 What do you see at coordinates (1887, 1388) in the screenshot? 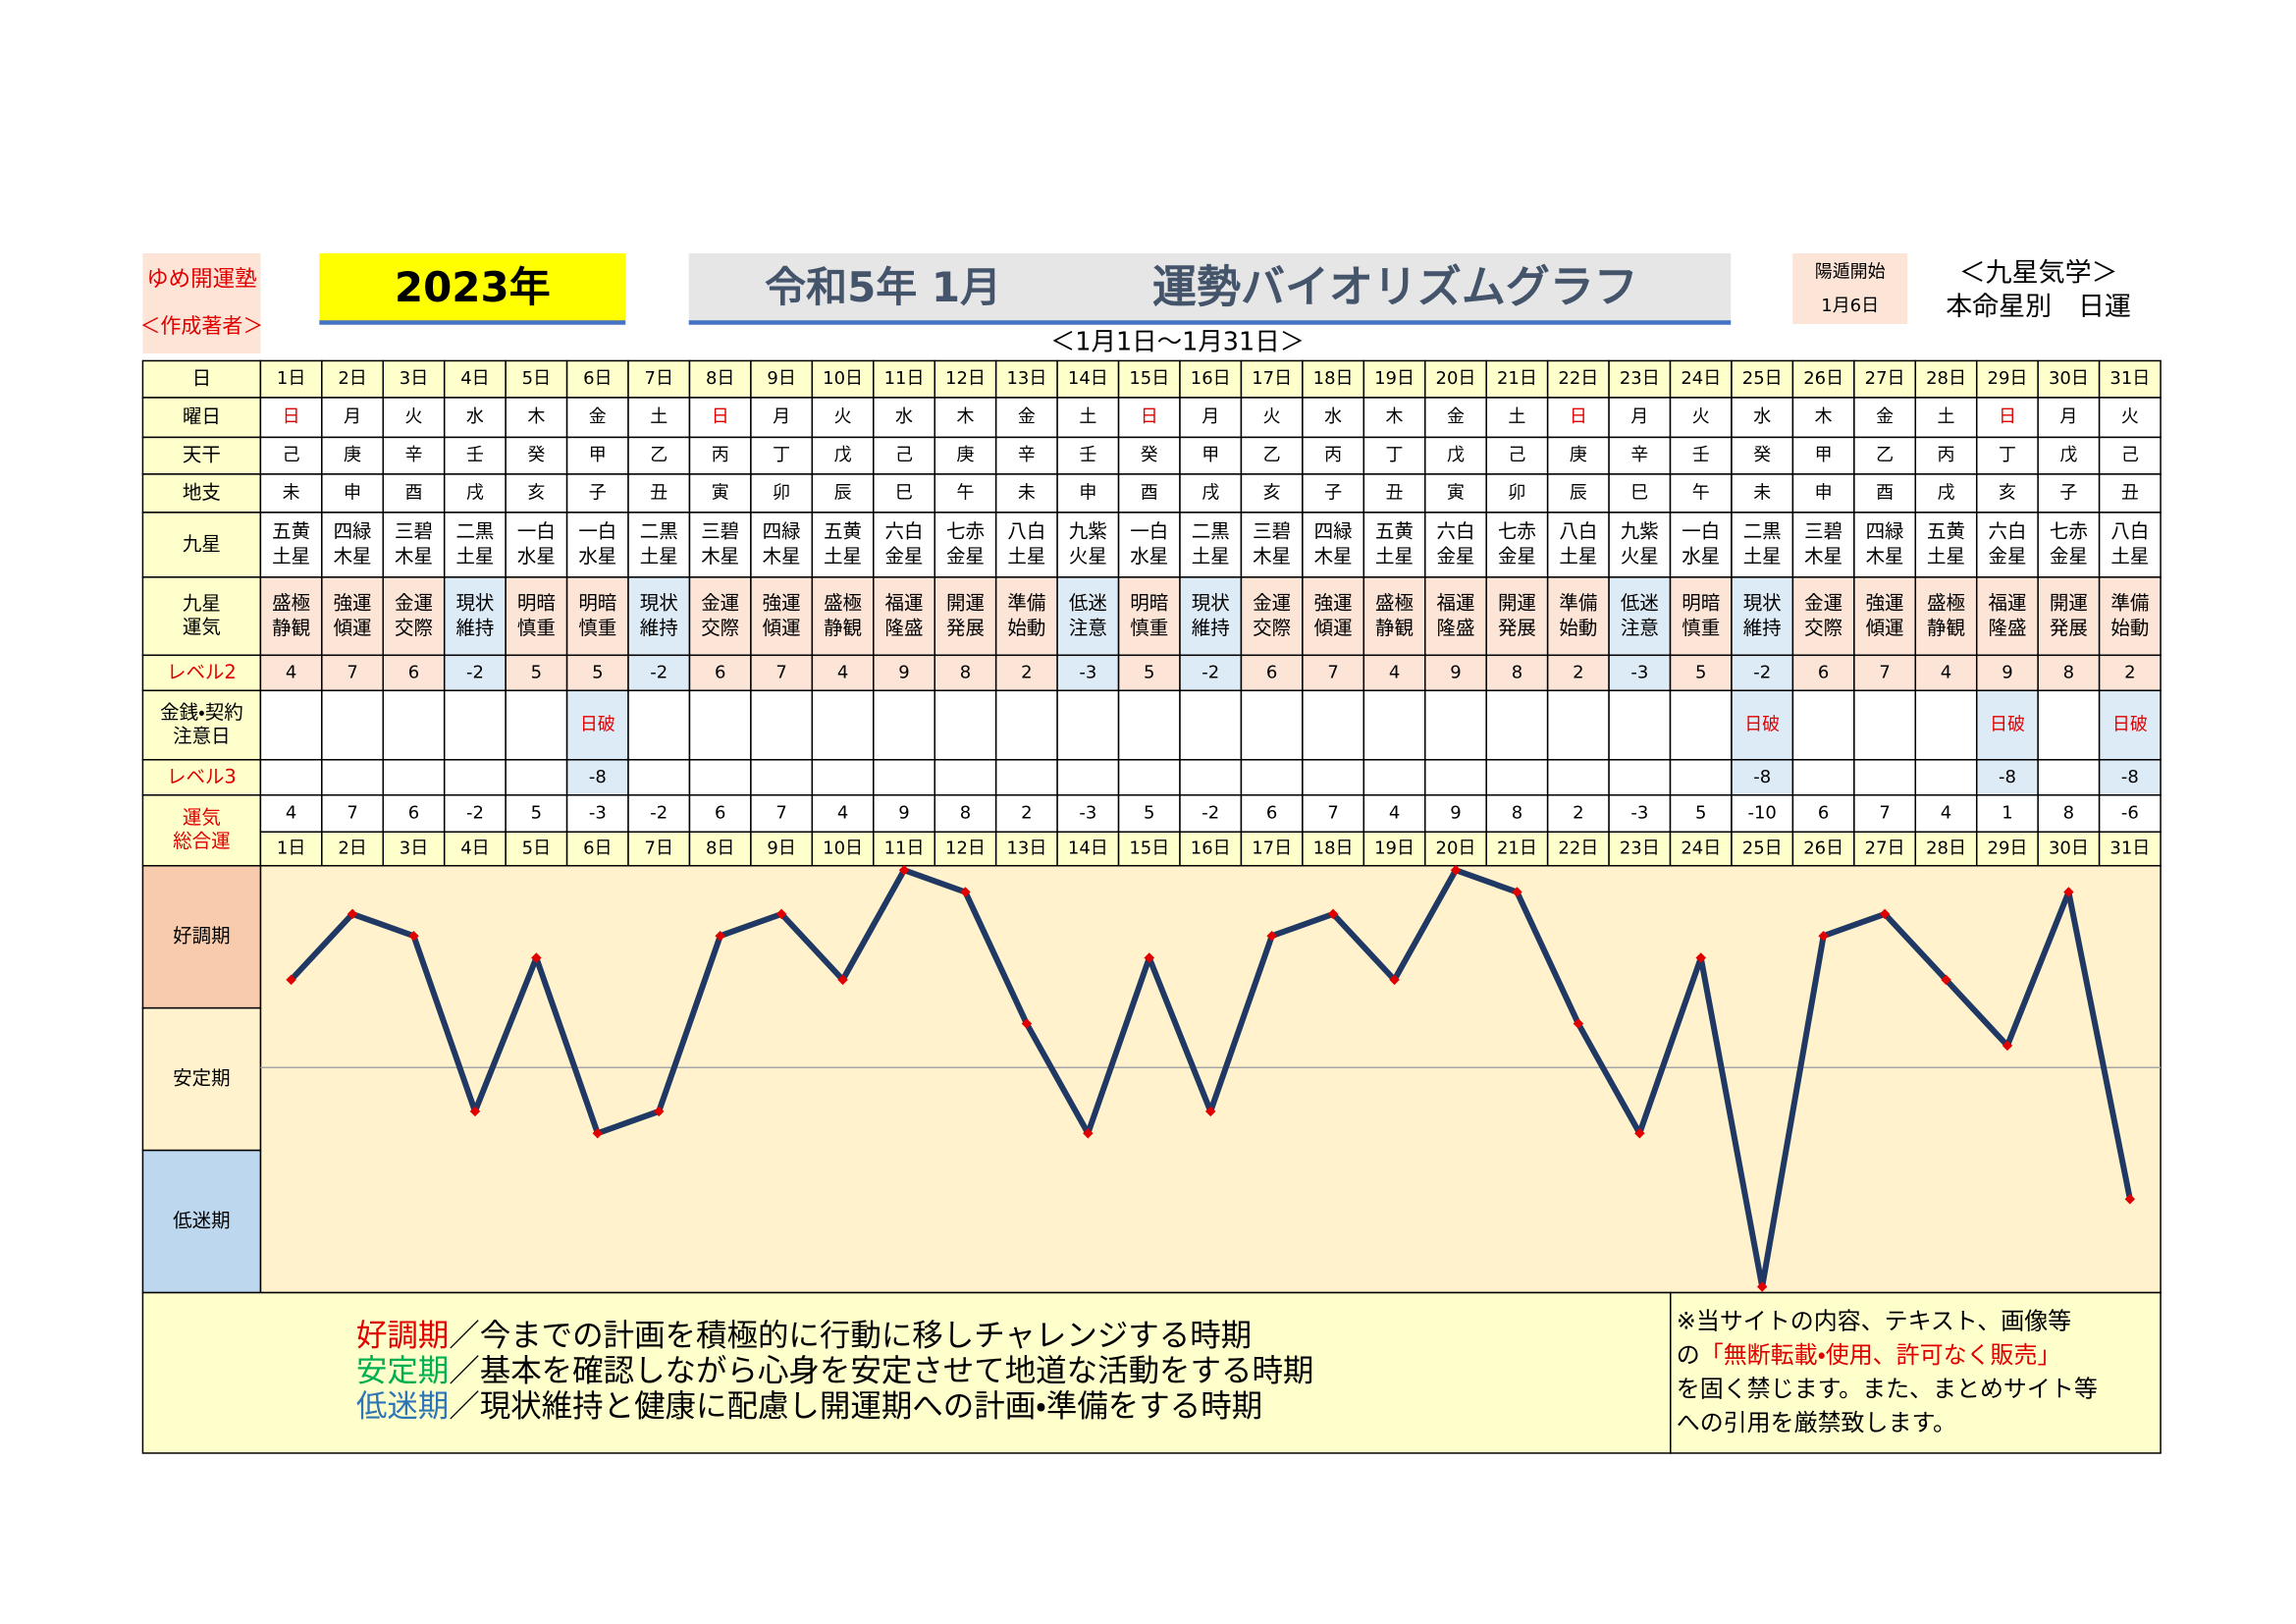
I see `note-text: を固く禁じます。また、まとめサイト等` at bounding box center [1887, 1388].